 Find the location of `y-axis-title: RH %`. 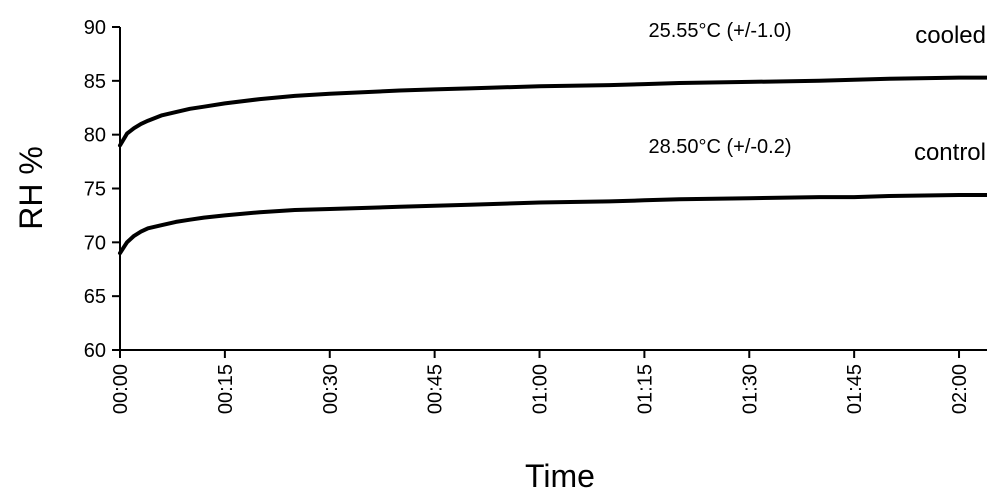

y-axis-title: RH % is located at coordinates (31, 188).